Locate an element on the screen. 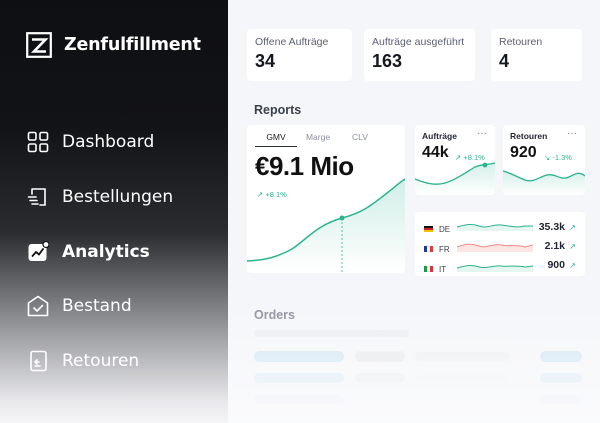 The width and height of the screenshot is (600, 423). return-icon is located at coordinates (38, 361).